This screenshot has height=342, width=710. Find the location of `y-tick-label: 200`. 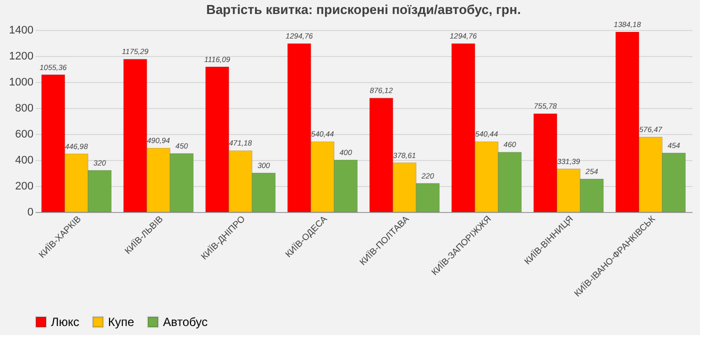

y-tick-label: 200 is located at coordinates (24, 186).